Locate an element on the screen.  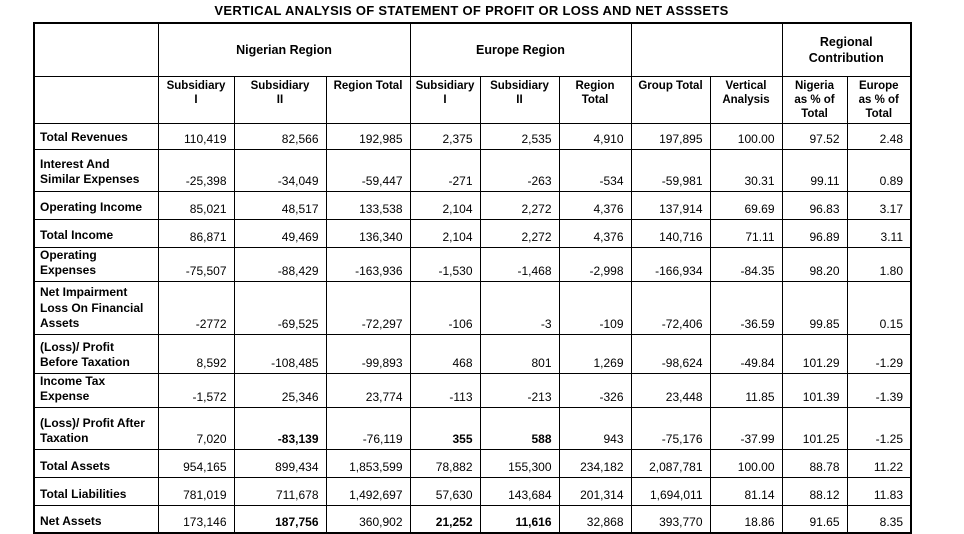
value-cell: -98,624 is located at coordinates (670, 353).